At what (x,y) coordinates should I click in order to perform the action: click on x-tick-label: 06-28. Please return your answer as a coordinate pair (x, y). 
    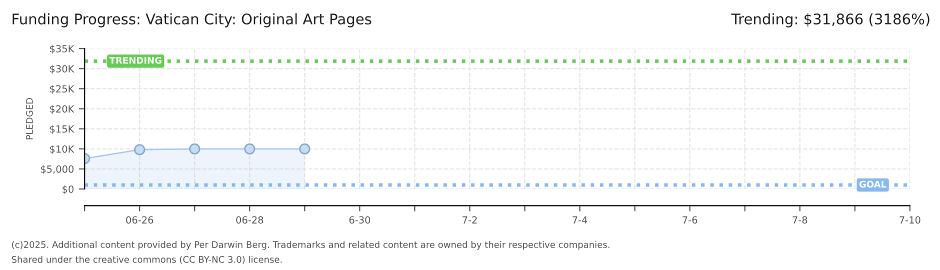
    Looking at the image, I should click on (250, 220).